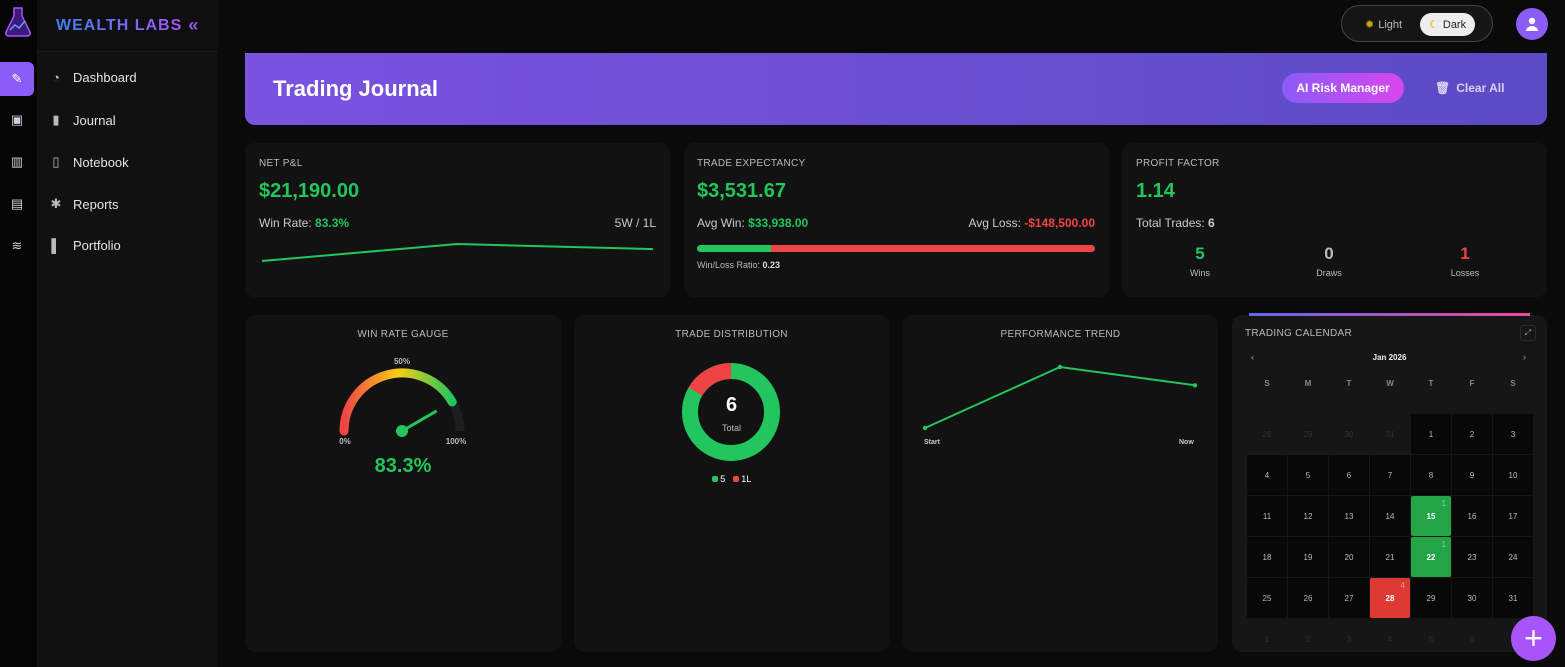  What do you see at coordinates (84, 245) in the screenshot?
I see `sidebar-item-portfolio: ▌ Portfolio` at bounding box center [84, 245].